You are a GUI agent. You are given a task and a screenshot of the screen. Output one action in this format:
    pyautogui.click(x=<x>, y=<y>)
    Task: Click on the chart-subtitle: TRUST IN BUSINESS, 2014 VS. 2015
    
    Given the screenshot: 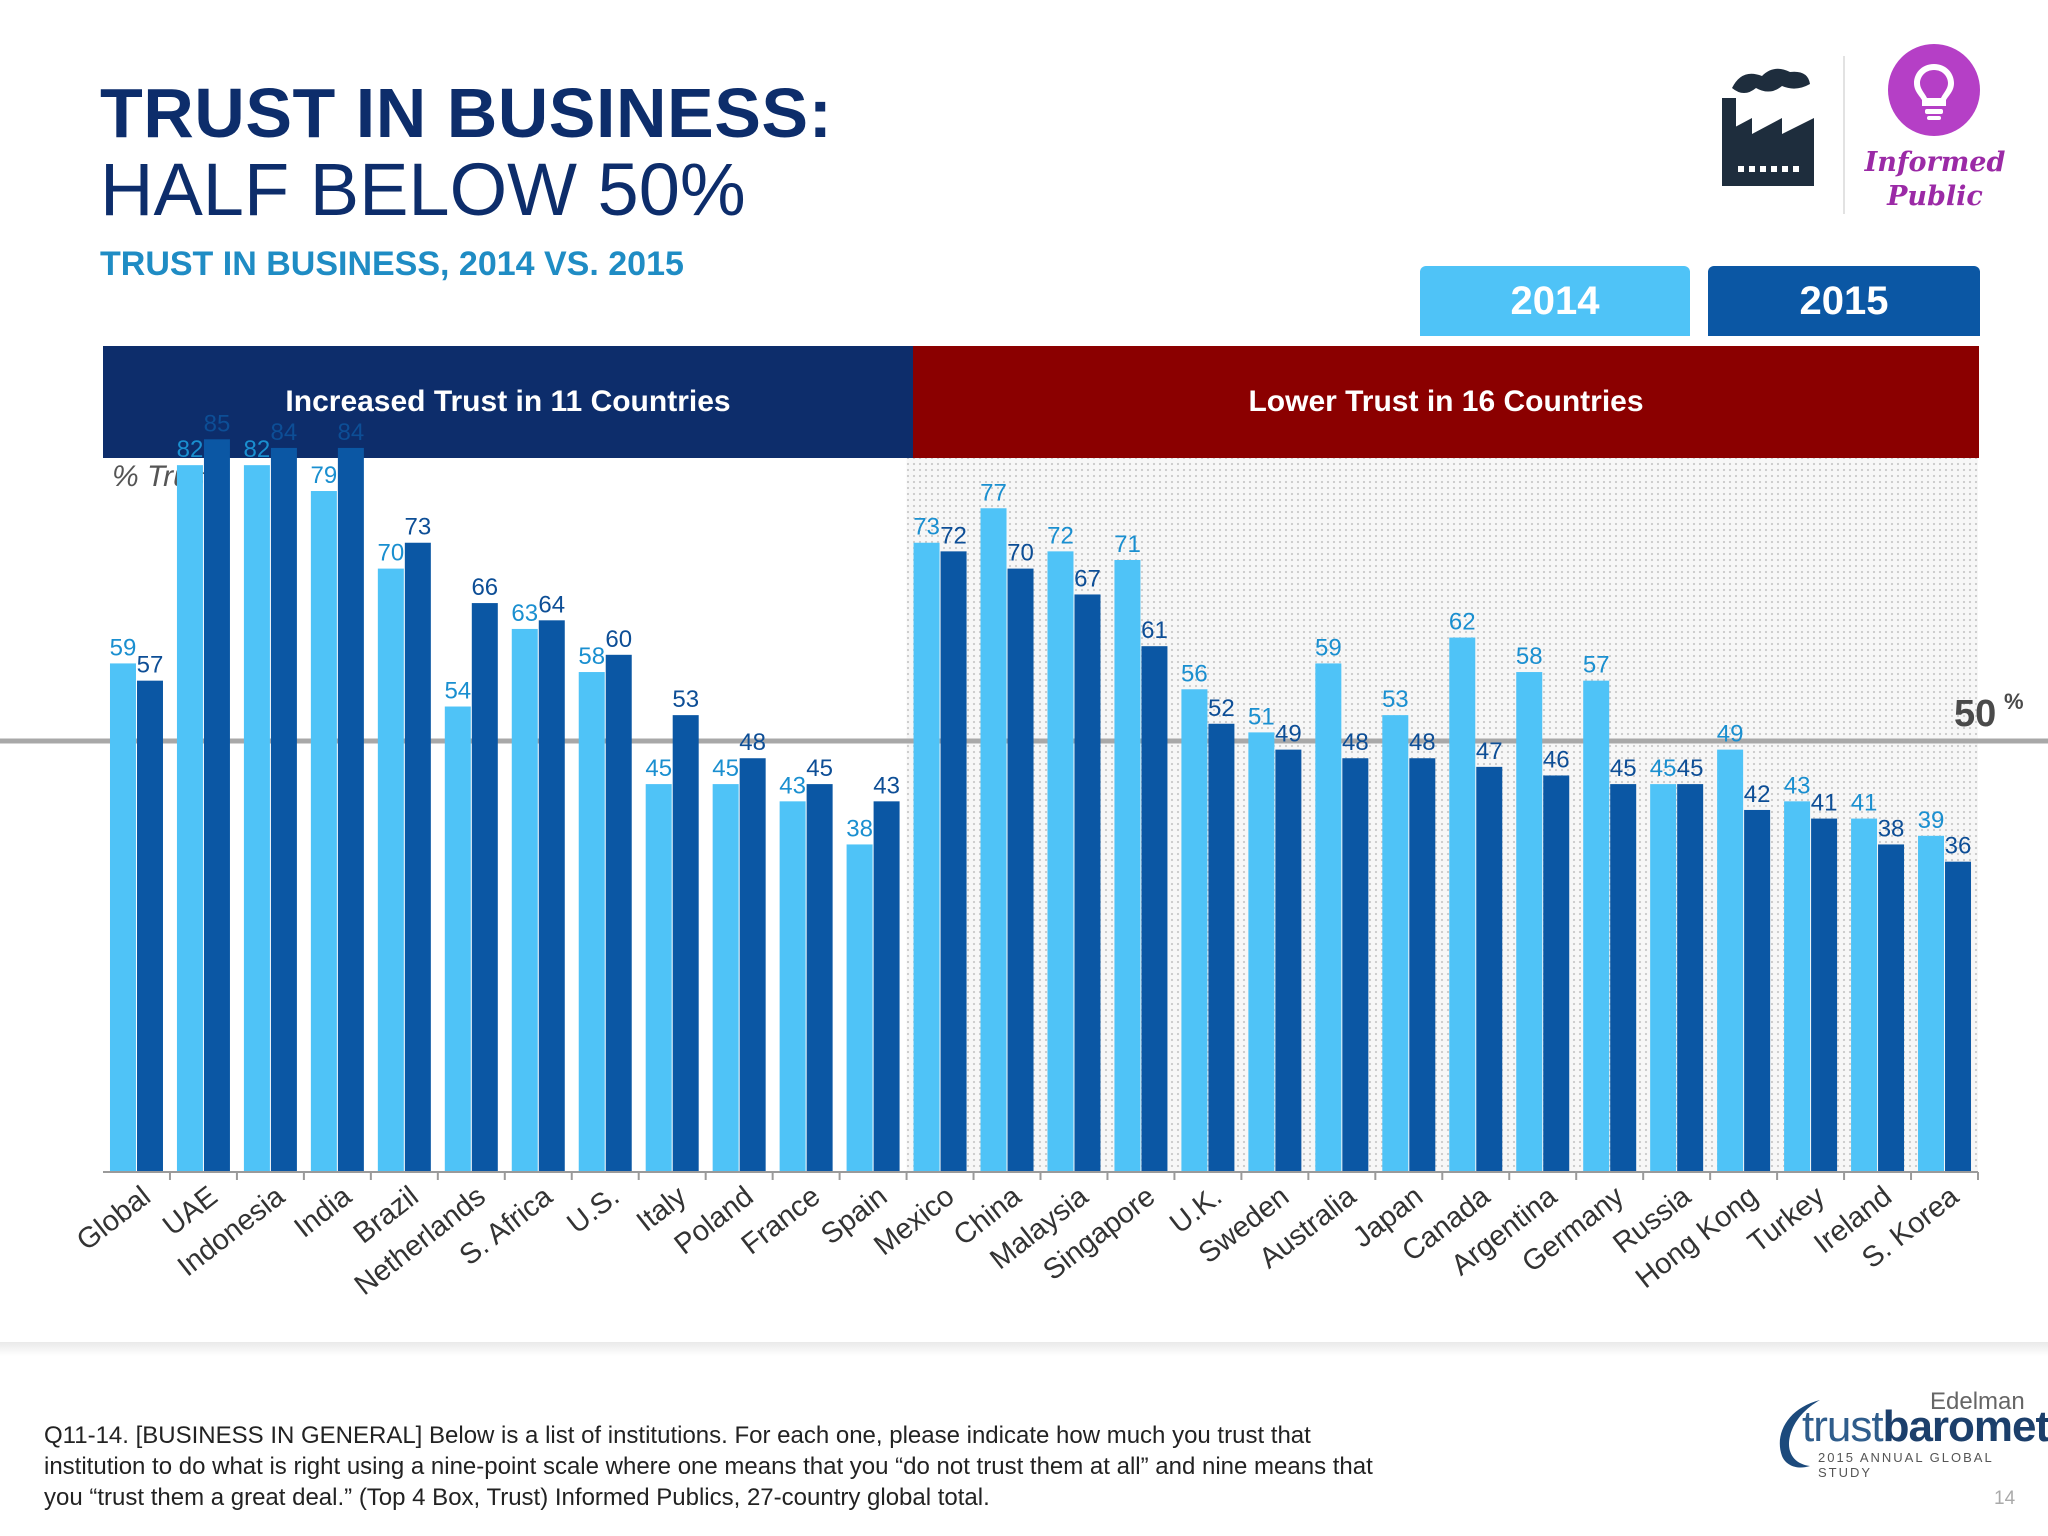 What is the action you would take?
    pyautogui.click(x=392, y=264)
    